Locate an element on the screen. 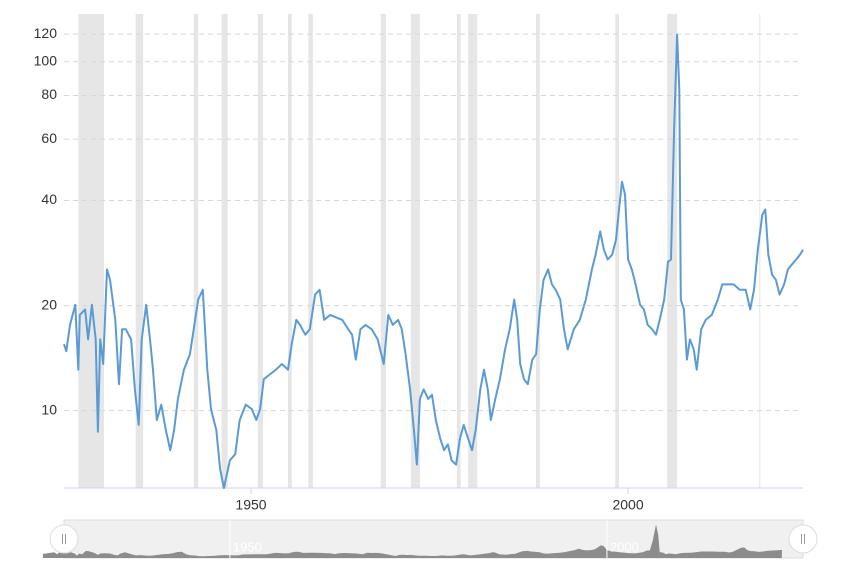 The height and width of the screenshot is (571, 844). navigator-label: 1950 is located at coordinates (247, 546).